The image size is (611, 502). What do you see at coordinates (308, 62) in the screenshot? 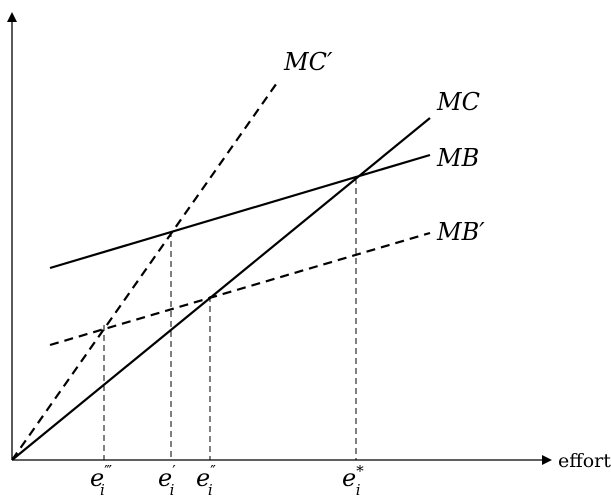
I see `mc-prime-label: MC′` at bounding box center [308, 62].